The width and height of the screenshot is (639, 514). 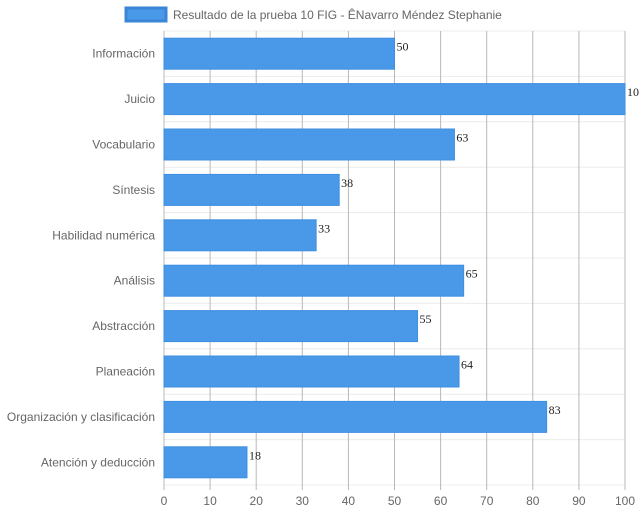 What do you see at coordinates (303, 501) in the screenshot?
I see `x-tick-label: 30` at bounding box center [303, 501].